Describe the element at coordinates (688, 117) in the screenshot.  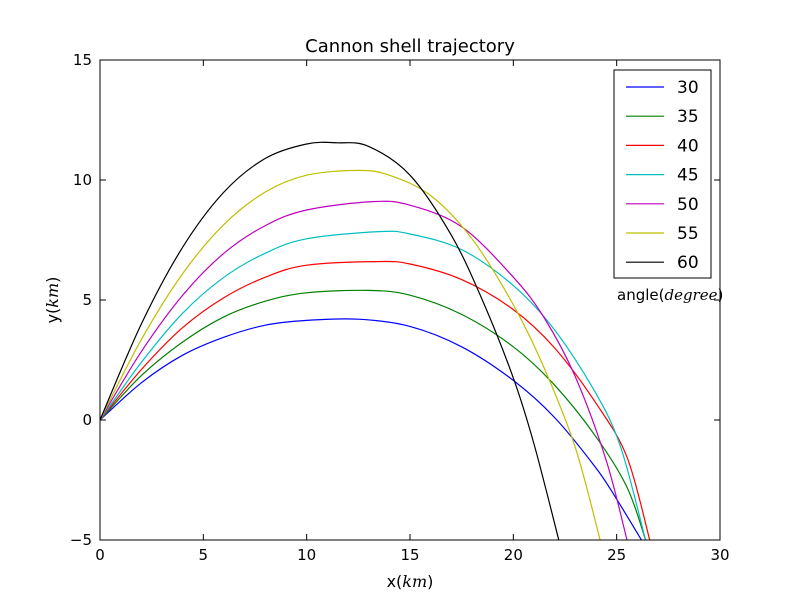
I see `legend-label-35: 35` at that location.